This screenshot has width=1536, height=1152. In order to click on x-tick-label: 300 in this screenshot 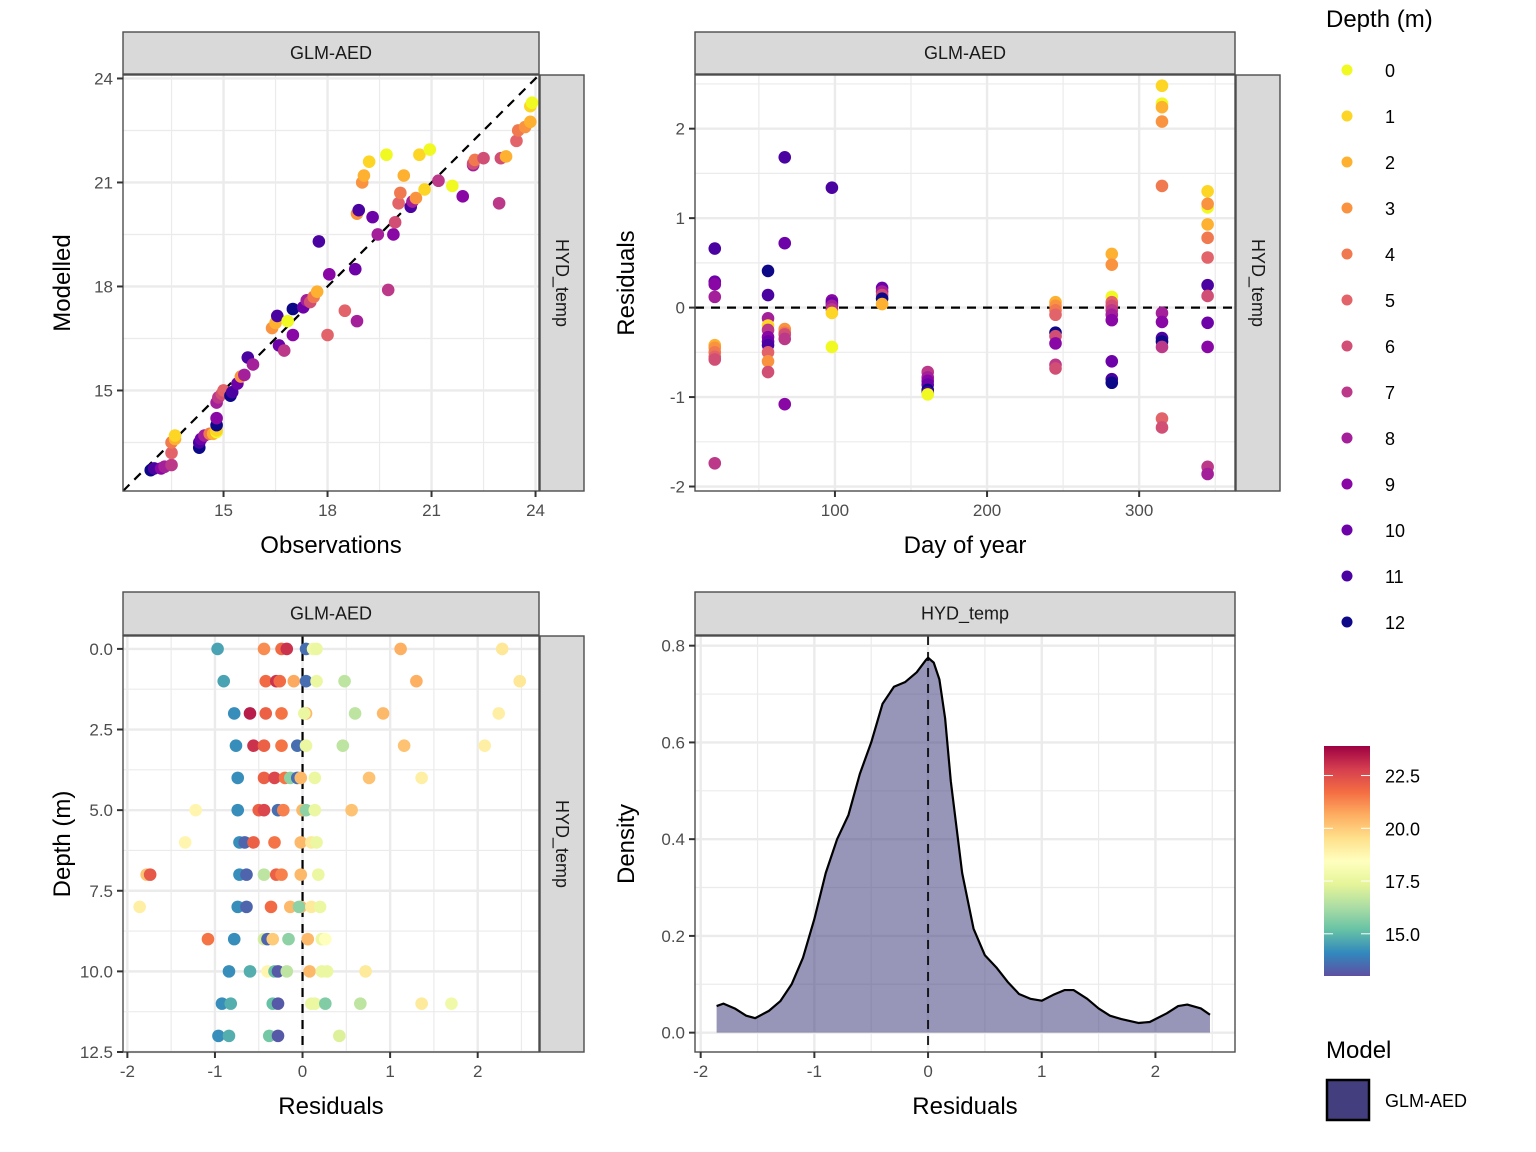, I will do `click(1139, 510)`.